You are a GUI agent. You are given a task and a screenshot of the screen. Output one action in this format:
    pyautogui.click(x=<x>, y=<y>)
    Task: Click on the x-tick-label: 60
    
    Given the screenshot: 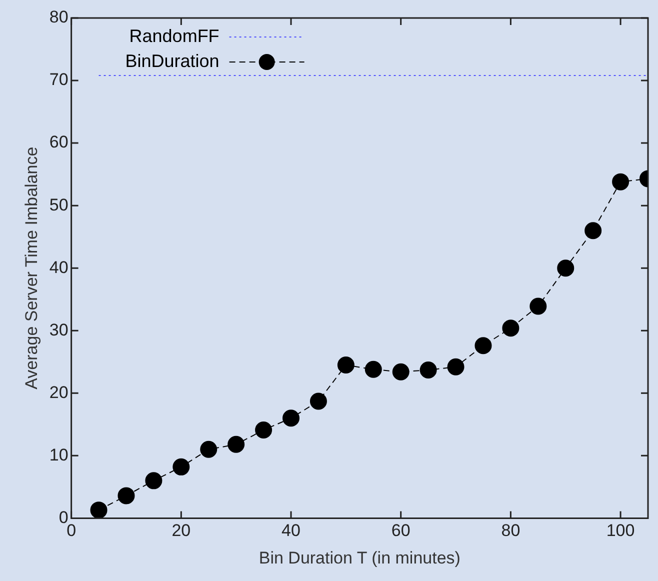 What is the action you would take?
    pyautogui.click(x=400, y=530)
    